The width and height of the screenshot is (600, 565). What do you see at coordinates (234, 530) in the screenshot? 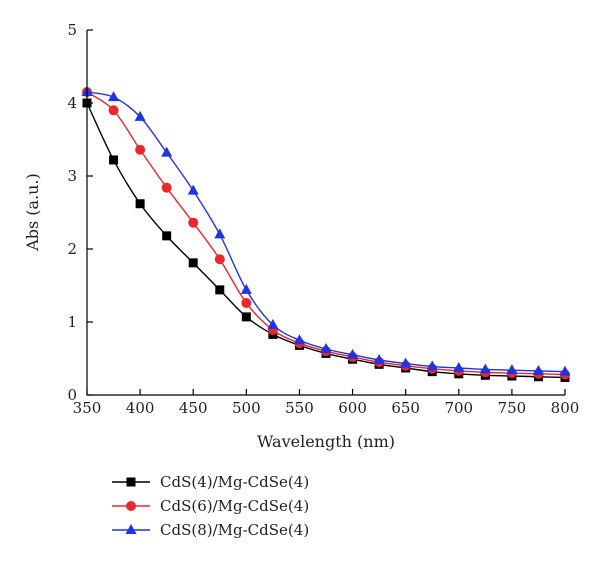
I see `legend-label: CdS(8)/Mg-CdSe(4)` at bounding box center [234, 530].